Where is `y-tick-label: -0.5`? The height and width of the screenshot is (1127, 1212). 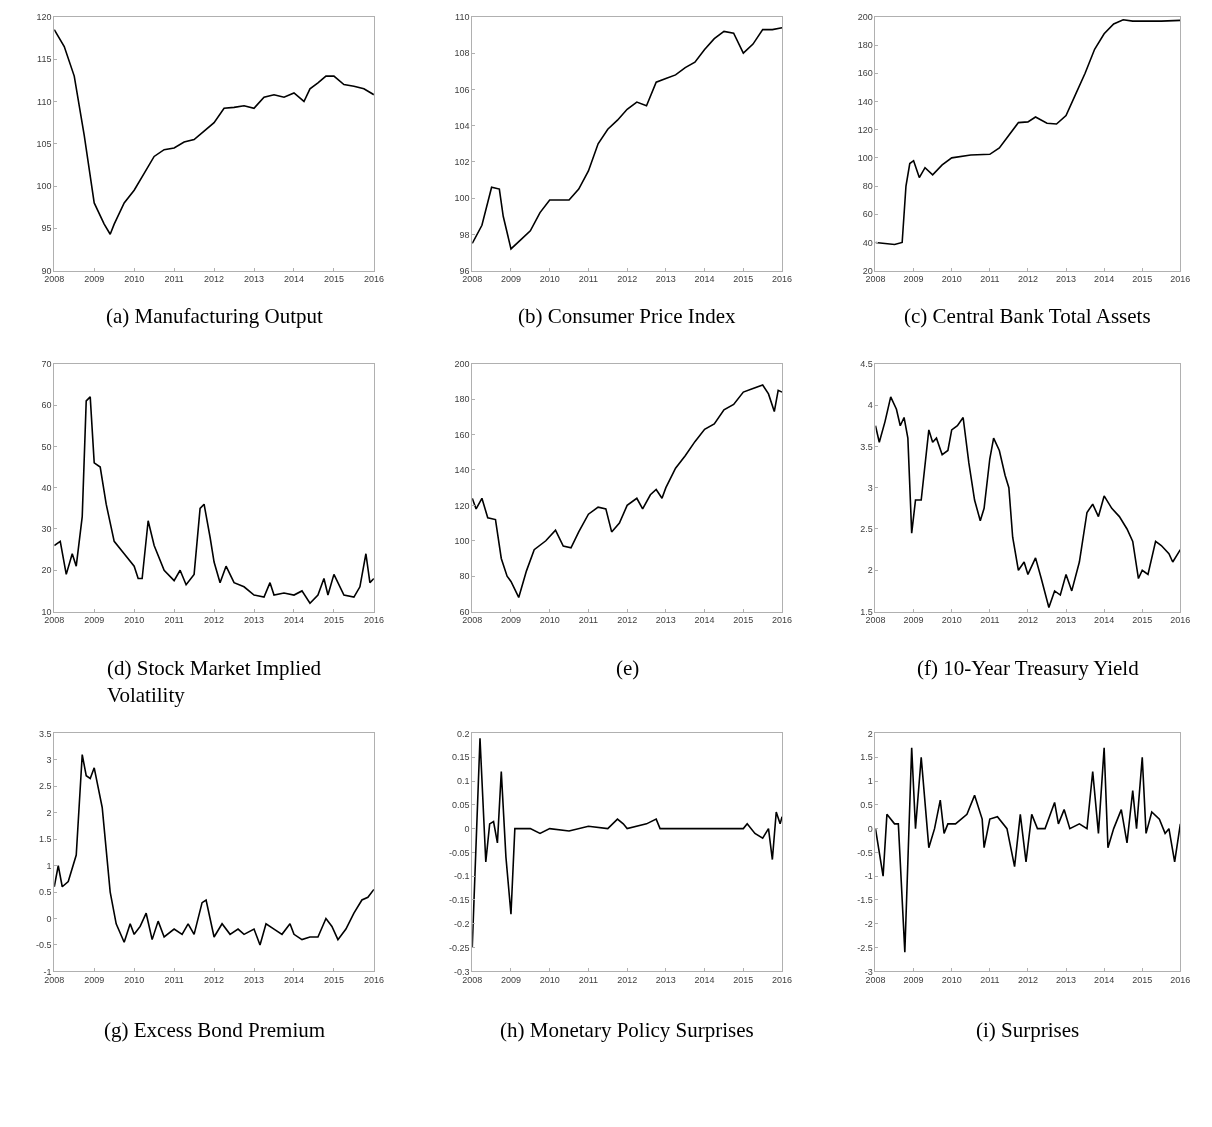 y-tick-label: -0.5 is located at coordinates (43, 945).